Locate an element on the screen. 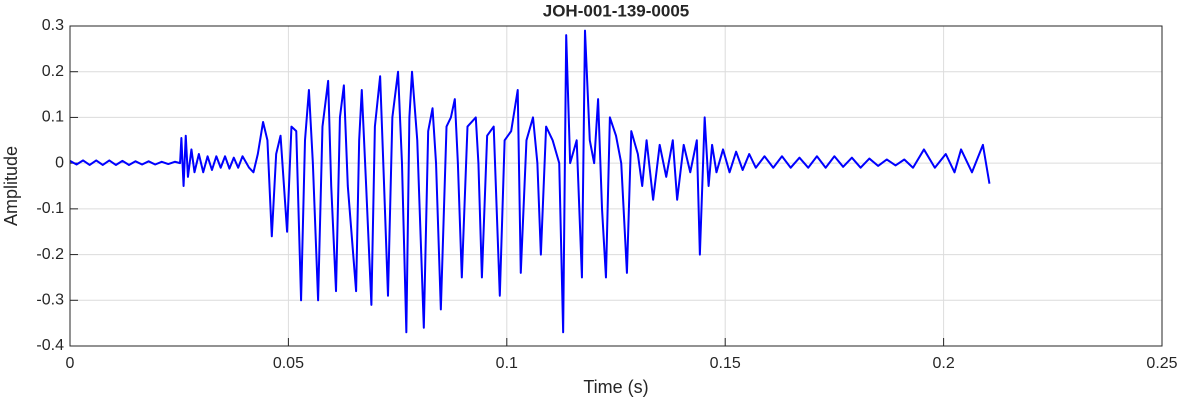 The height and width of the screenshot is (404, 1182). x-tick-label: 0.25 is located at coordinates (1161, 363).